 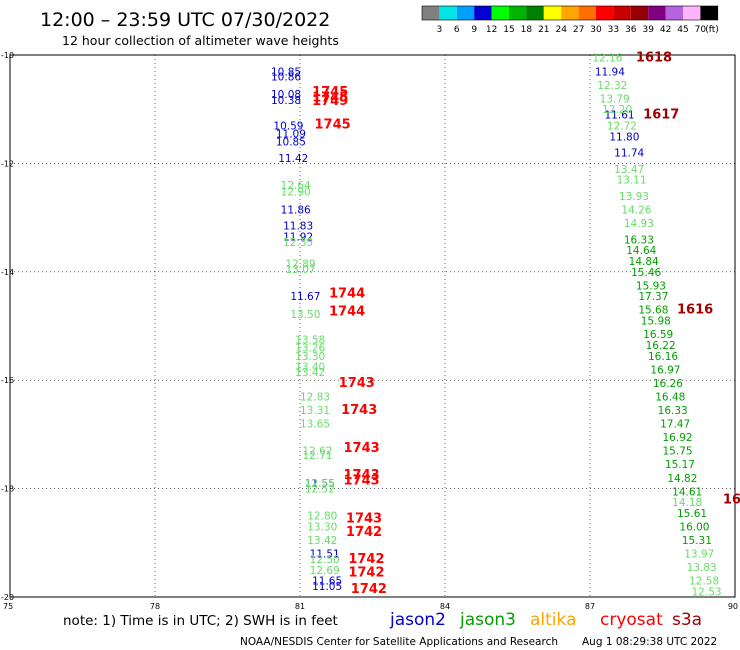 I want to click on data-label-jason2: 10.86, so click(x=286, y=78).